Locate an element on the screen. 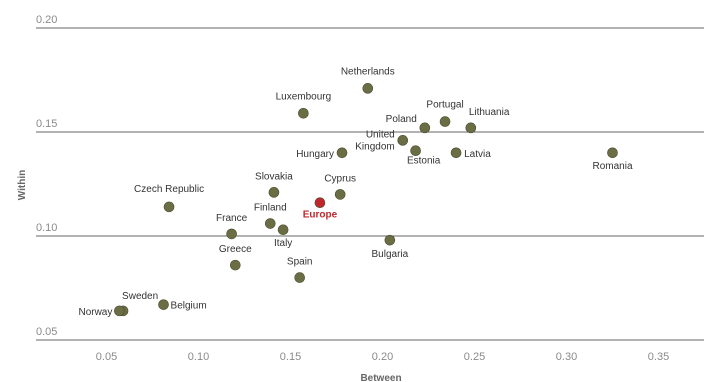  point-label: Latvia is located at coordinates (477, 154).